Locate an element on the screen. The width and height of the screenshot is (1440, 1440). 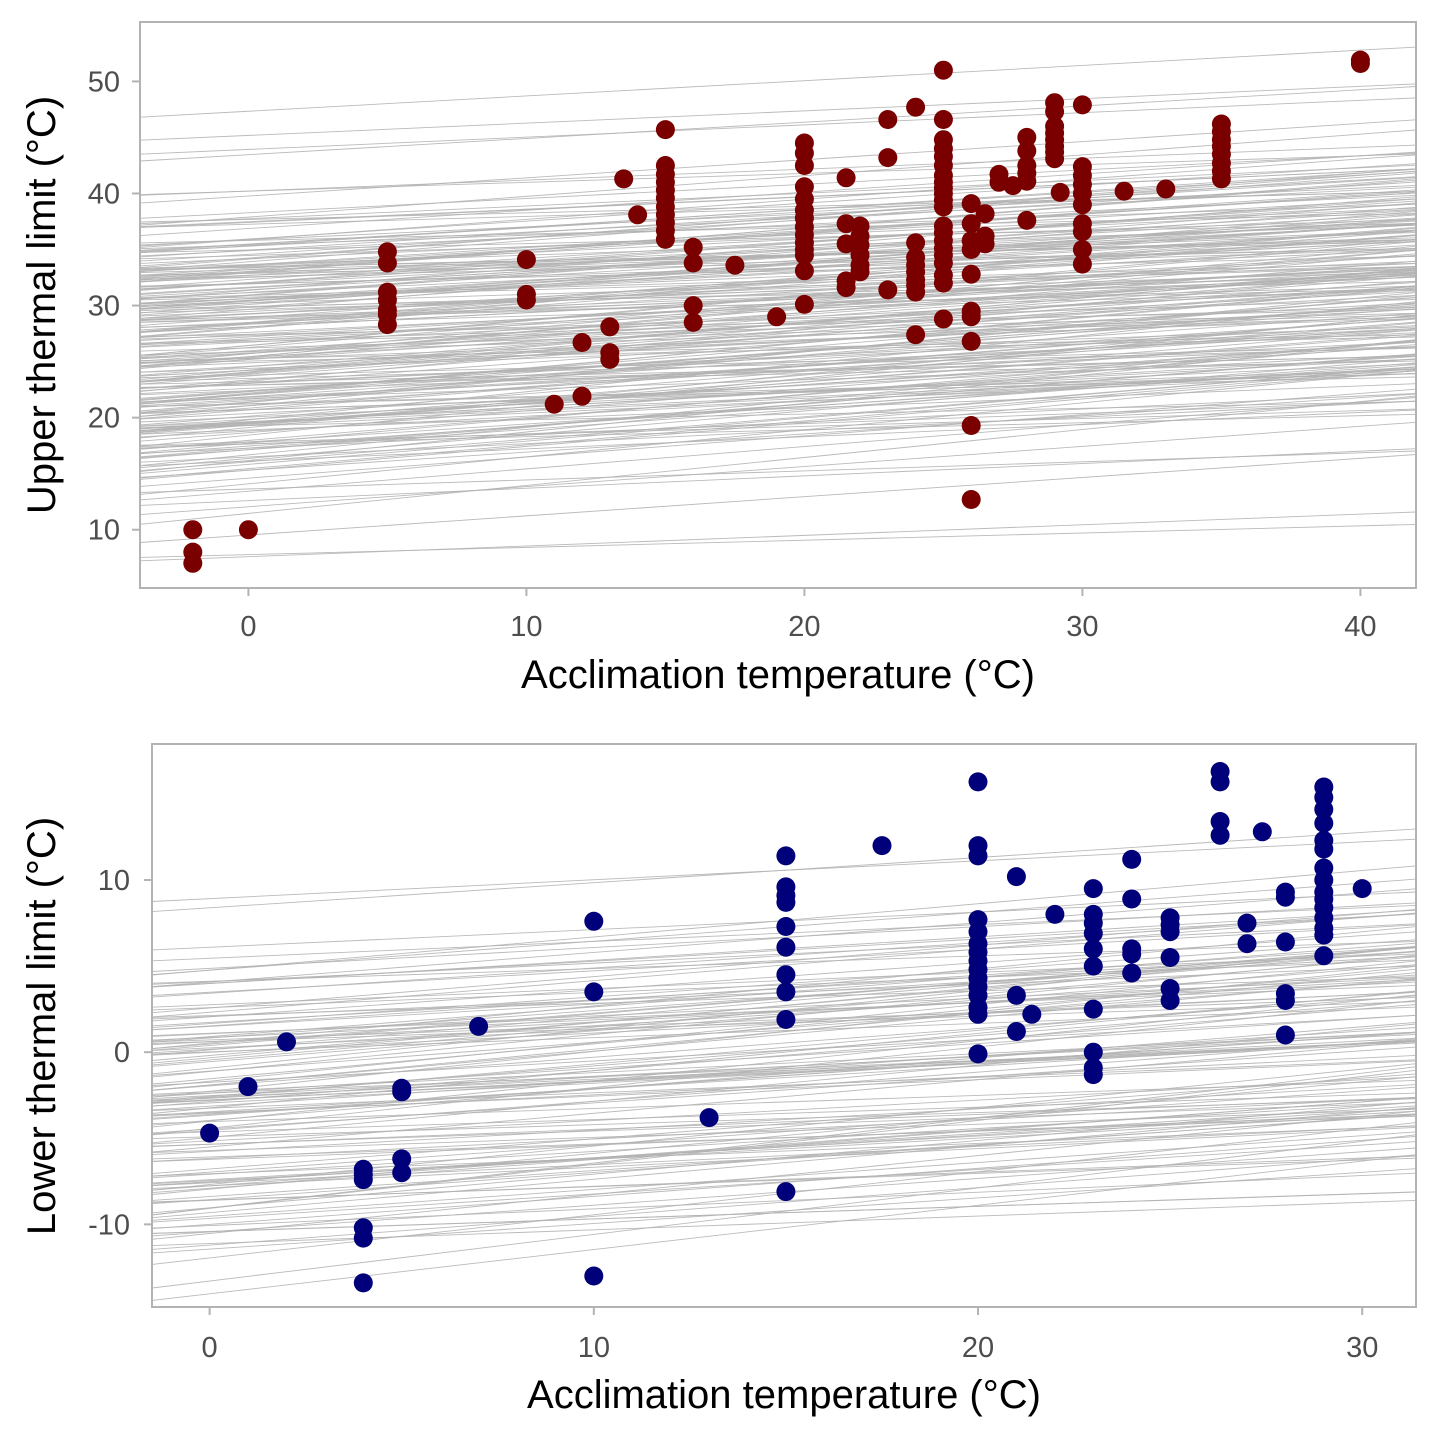
y-tick-label: 10 is located at coordinates (114, 881).